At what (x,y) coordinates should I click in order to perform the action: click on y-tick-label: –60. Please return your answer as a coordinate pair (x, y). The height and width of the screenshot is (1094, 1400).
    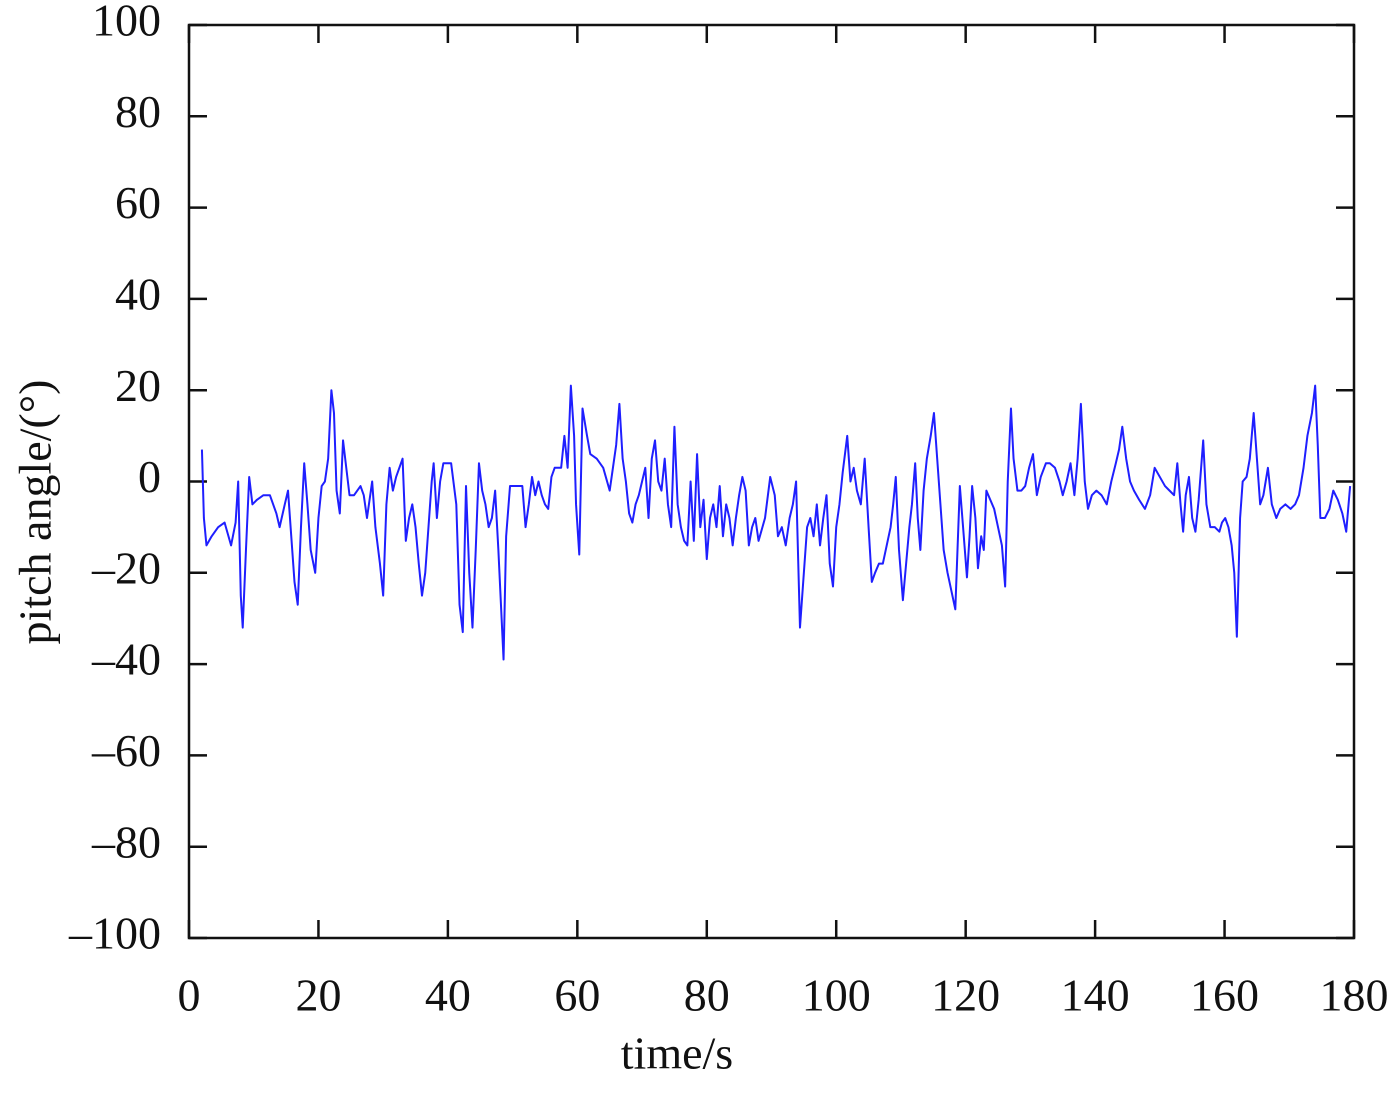
    Looking at the image, I should click on (126, 750).